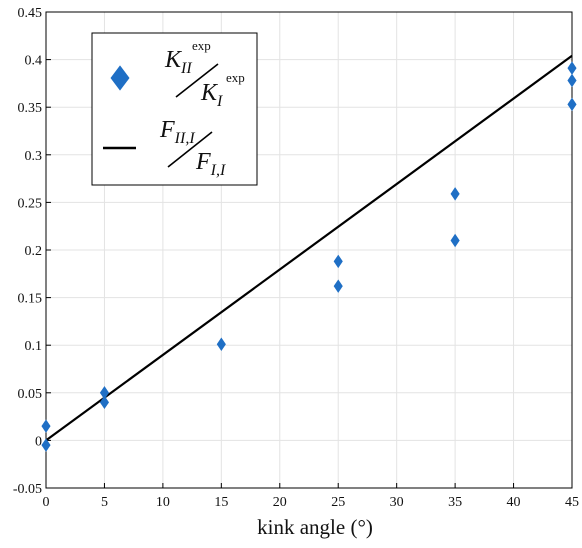  I want to click on y-tick-label: 0.25, so click(30, 203).